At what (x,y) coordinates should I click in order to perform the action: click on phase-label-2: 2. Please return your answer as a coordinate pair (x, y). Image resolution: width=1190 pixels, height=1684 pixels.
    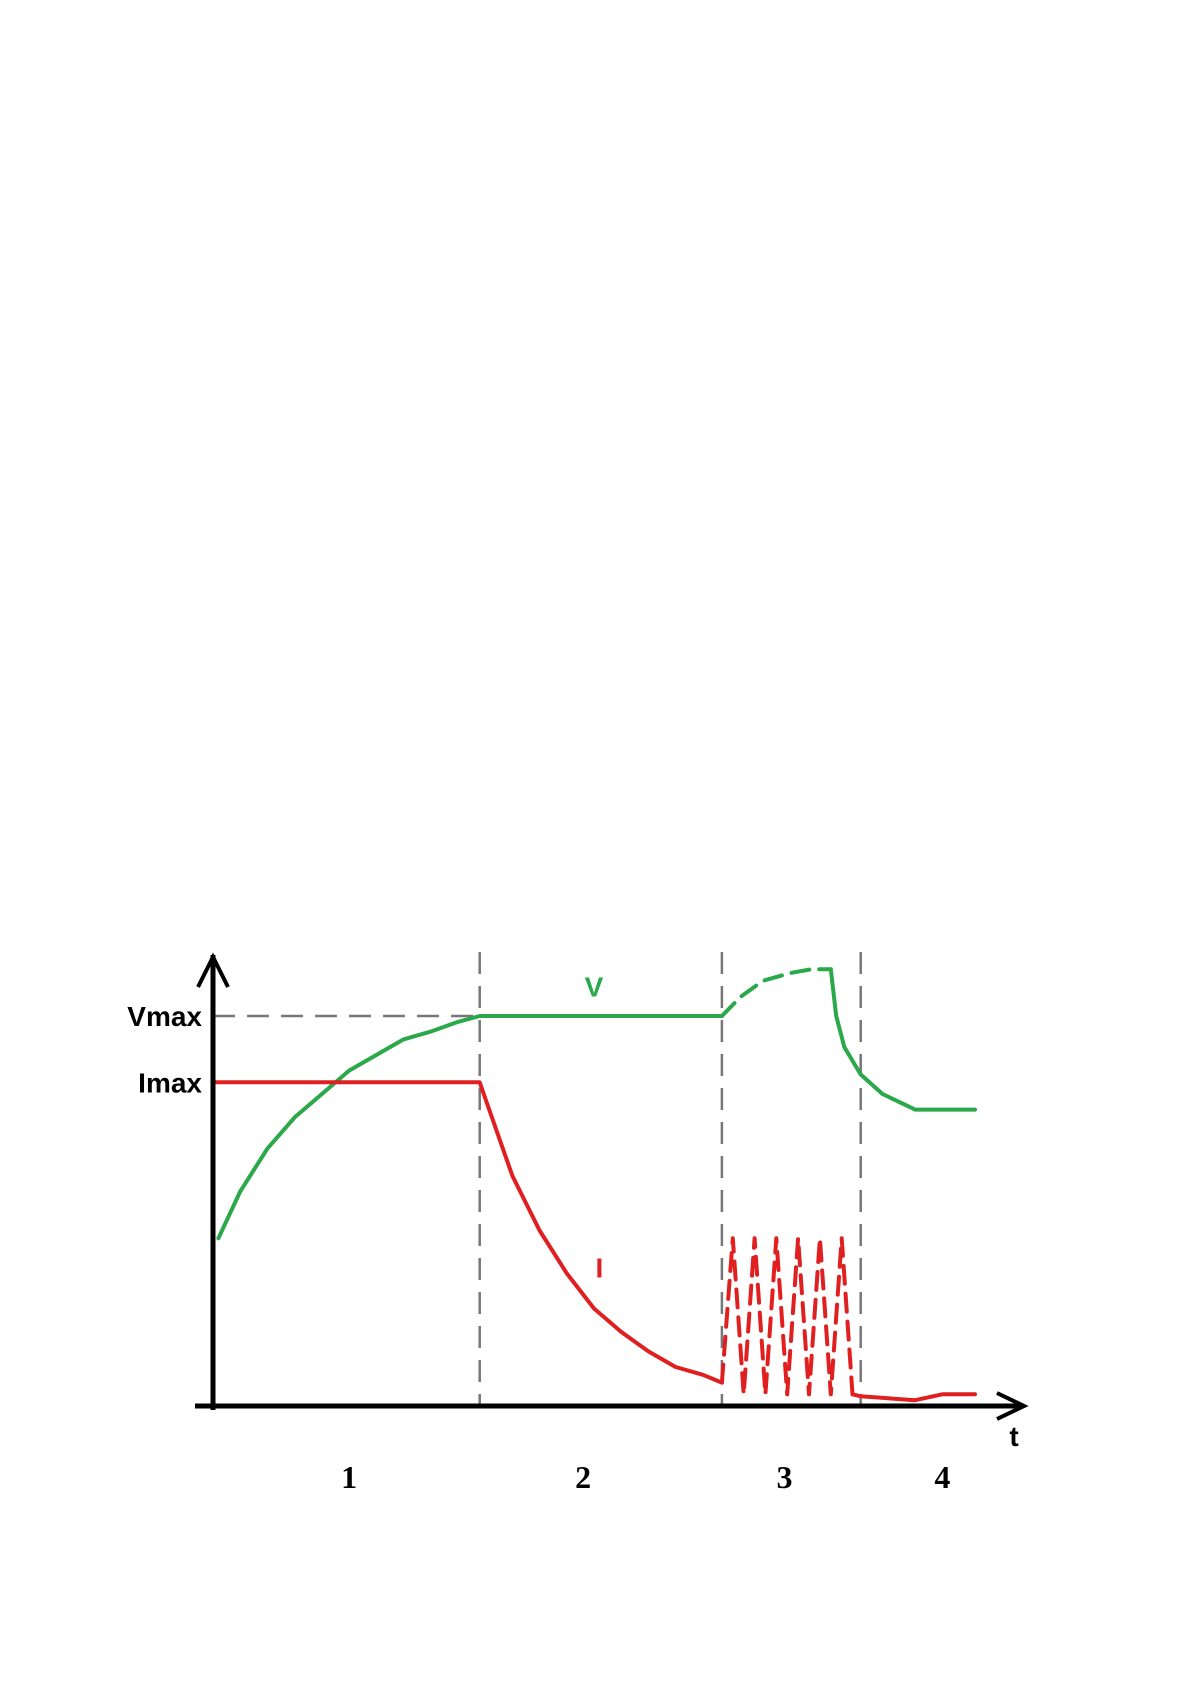
    Looking at the image, I should click on (583, 1477).